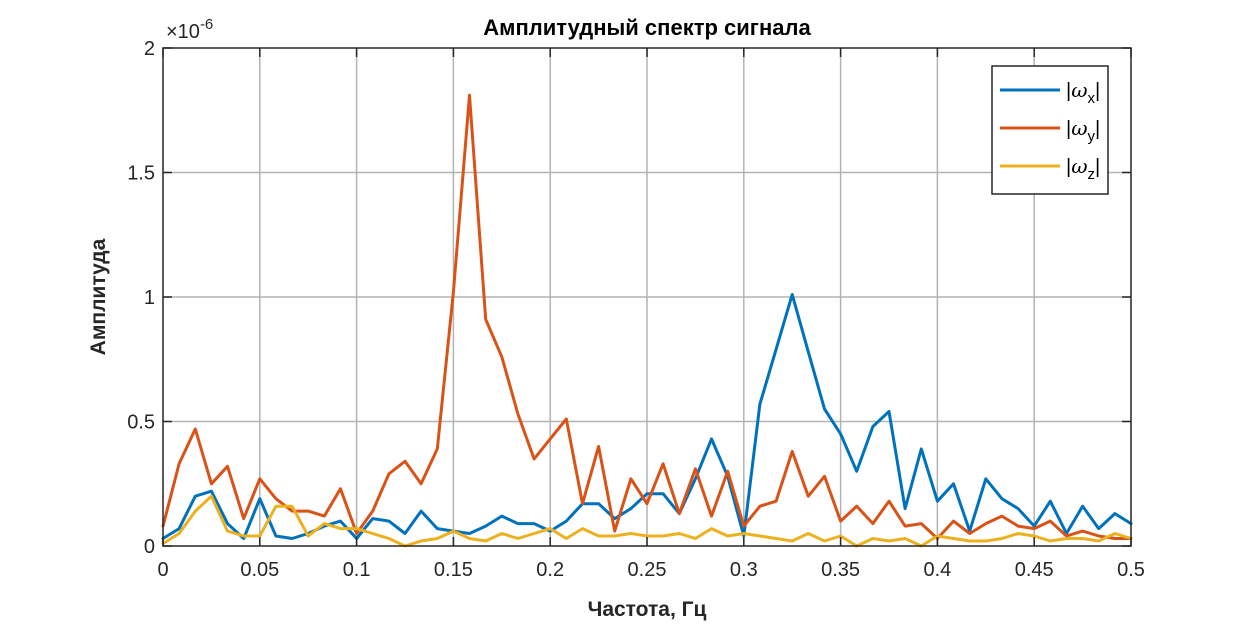  What do you see at coordinates (183, 32) in the screenshot?
I see `y-exponent-base: ×10` at bounding box center [183, 32].